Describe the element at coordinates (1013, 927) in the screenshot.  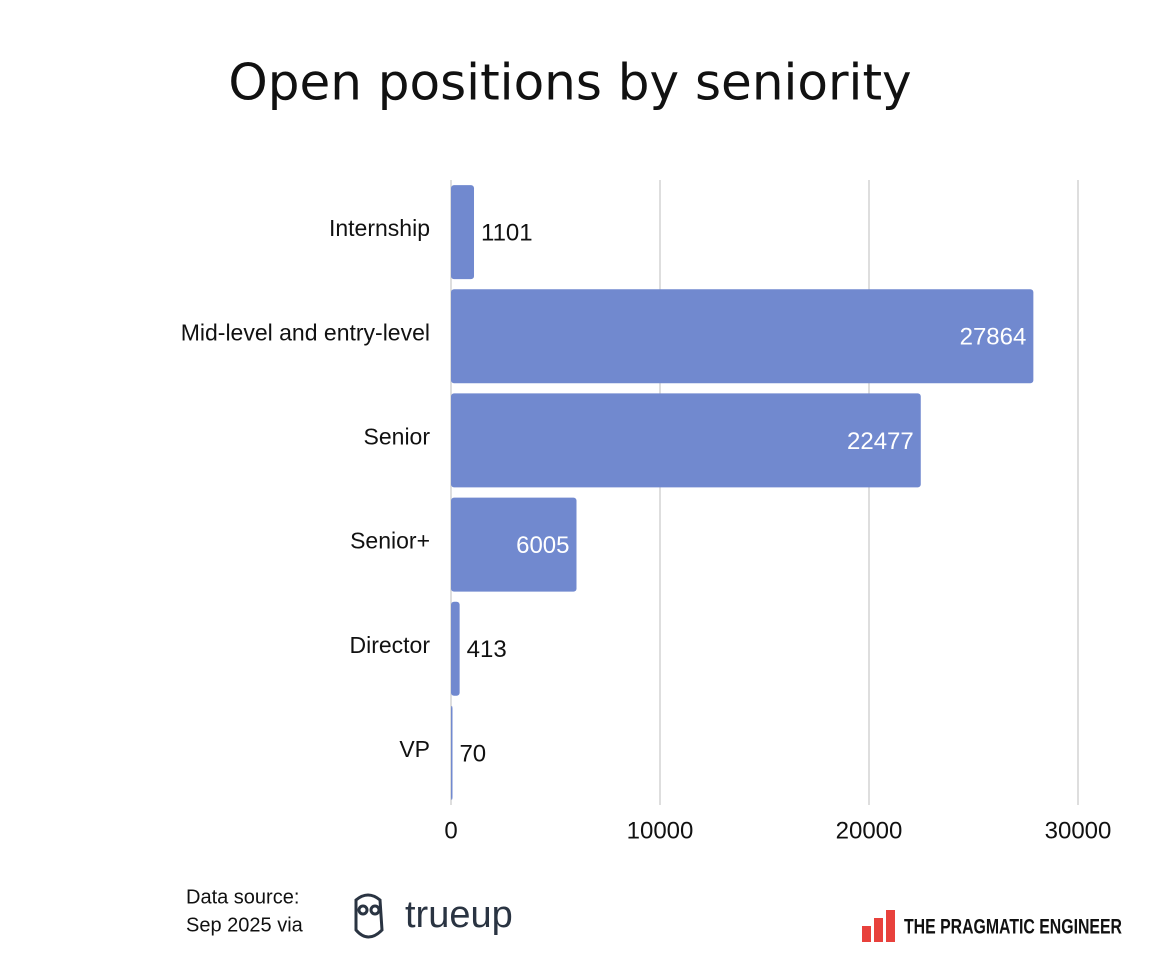
I see `brand: THE PRAGMATIC ENGINEER` at that location.